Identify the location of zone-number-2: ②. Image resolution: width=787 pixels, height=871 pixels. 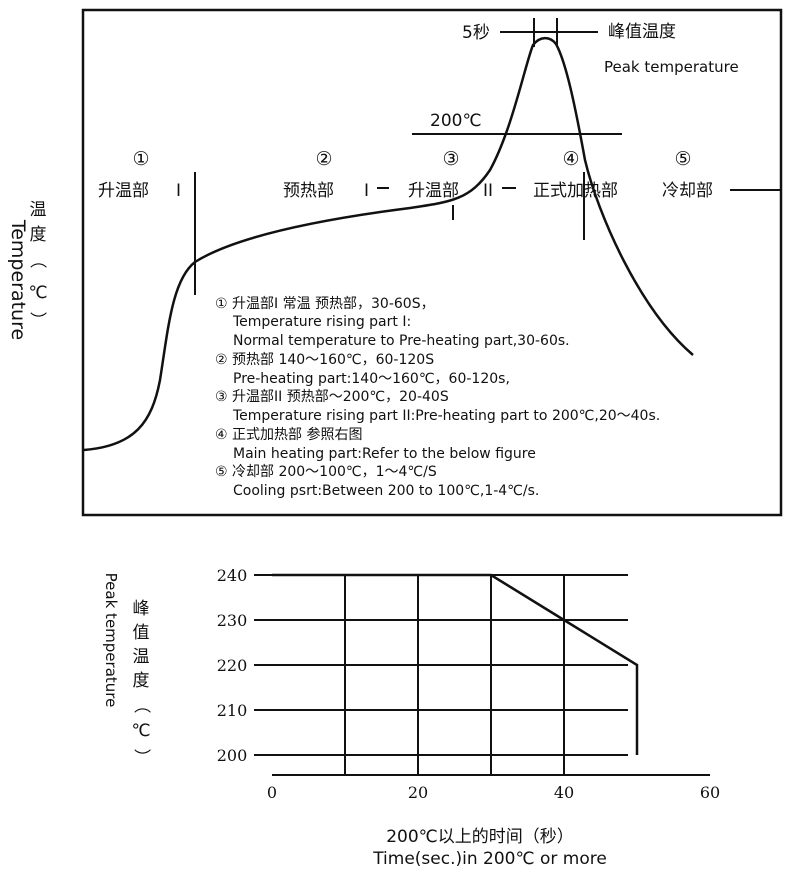
(323, 159).